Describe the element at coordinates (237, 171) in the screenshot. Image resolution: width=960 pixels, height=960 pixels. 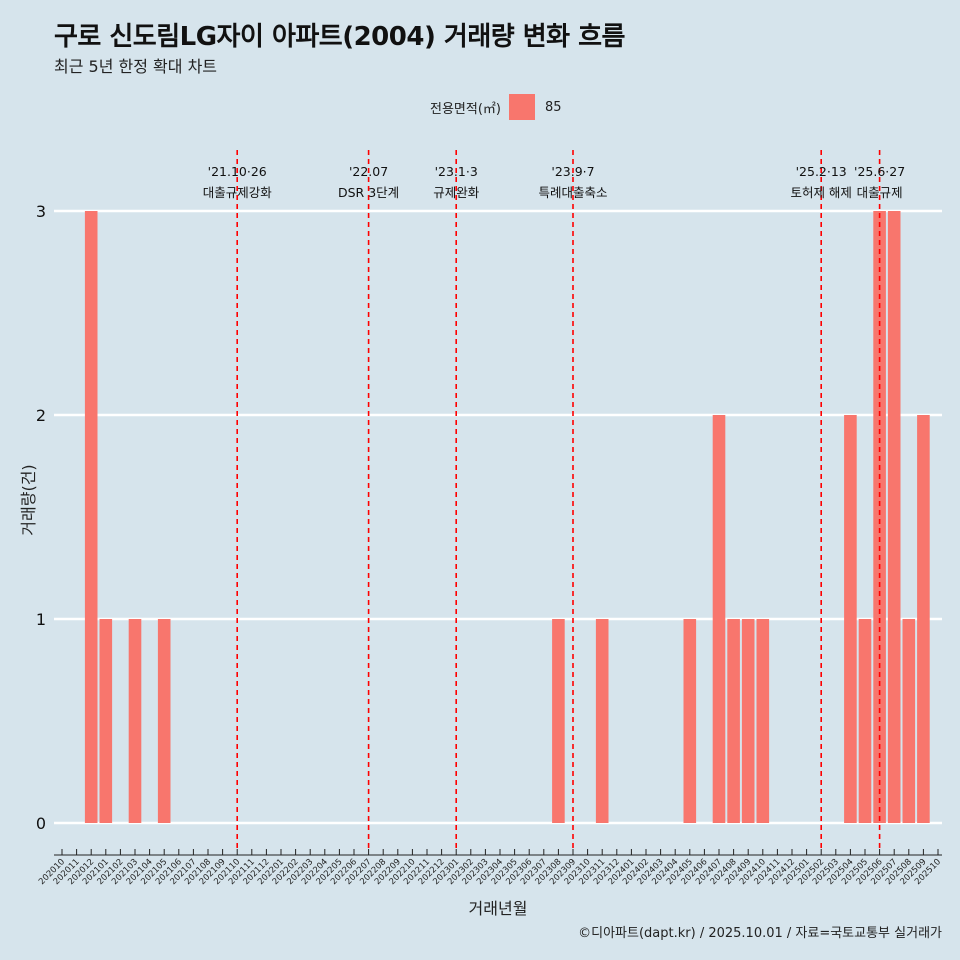
I see `event-date-label: '21.10·26` at that location.